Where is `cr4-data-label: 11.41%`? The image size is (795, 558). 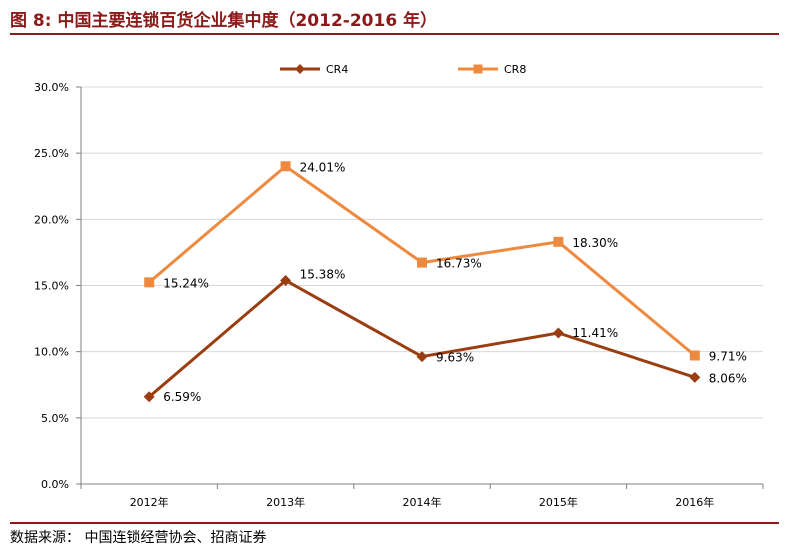
cr4-data-label: 11.41% is located at coordinates (595, 333).